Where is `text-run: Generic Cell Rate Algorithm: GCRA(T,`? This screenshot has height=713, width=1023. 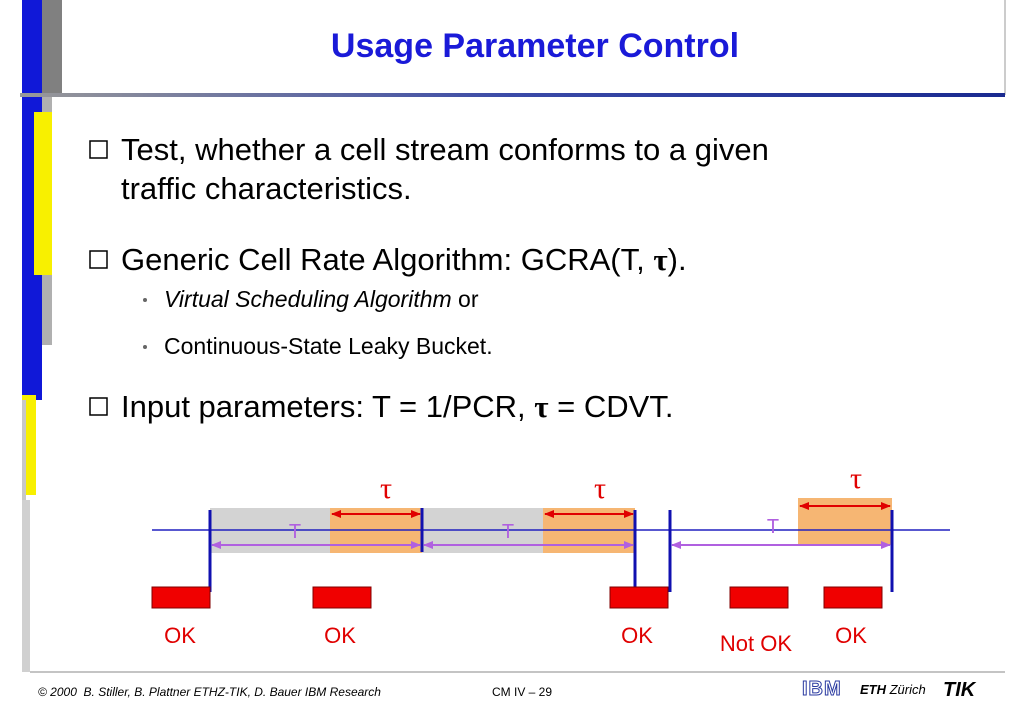 text-run: Generic Cell Rate Algorithm: GCRA(T, is located at coordinates (387, 259).